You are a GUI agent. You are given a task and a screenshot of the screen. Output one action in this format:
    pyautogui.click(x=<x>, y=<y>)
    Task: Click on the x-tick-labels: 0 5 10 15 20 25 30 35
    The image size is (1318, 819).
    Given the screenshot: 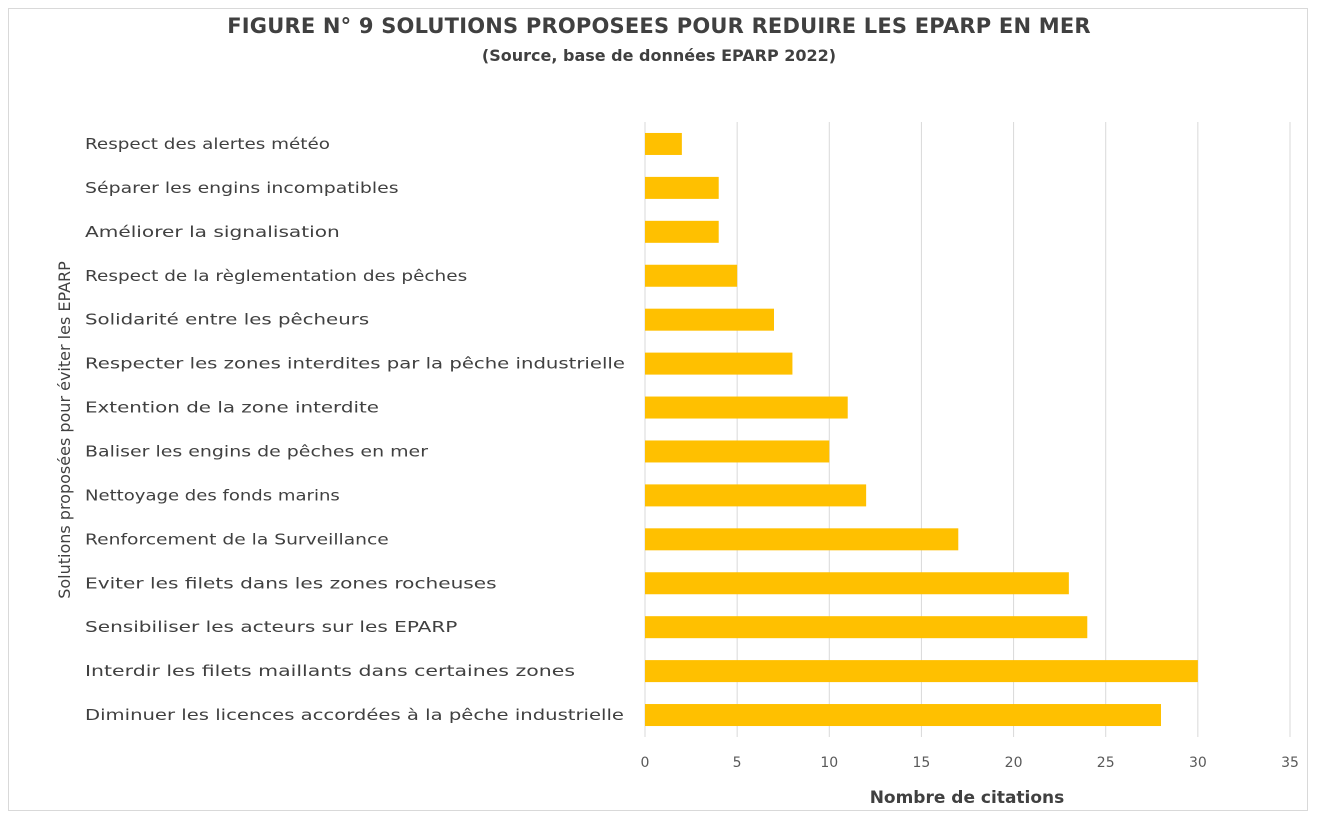 What is the action you would take?
    pyautogui.click(x=970, y=763)
    